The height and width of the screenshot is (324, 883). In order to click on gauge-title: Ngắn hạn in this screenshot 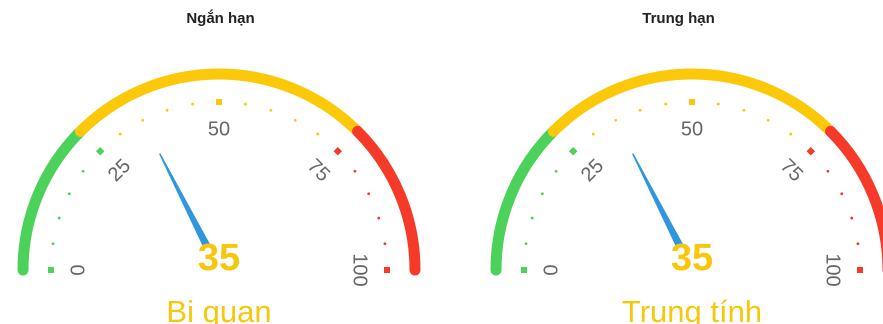, I will do `click(220, 18)`.